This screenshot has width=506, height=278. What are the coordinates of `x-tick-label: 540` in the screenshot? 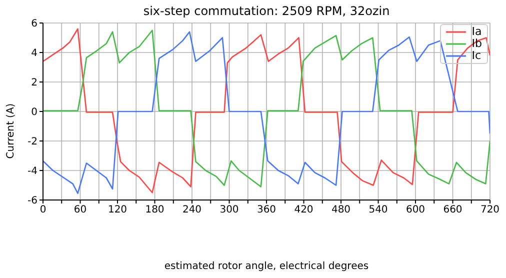 It's located at (378, 210).